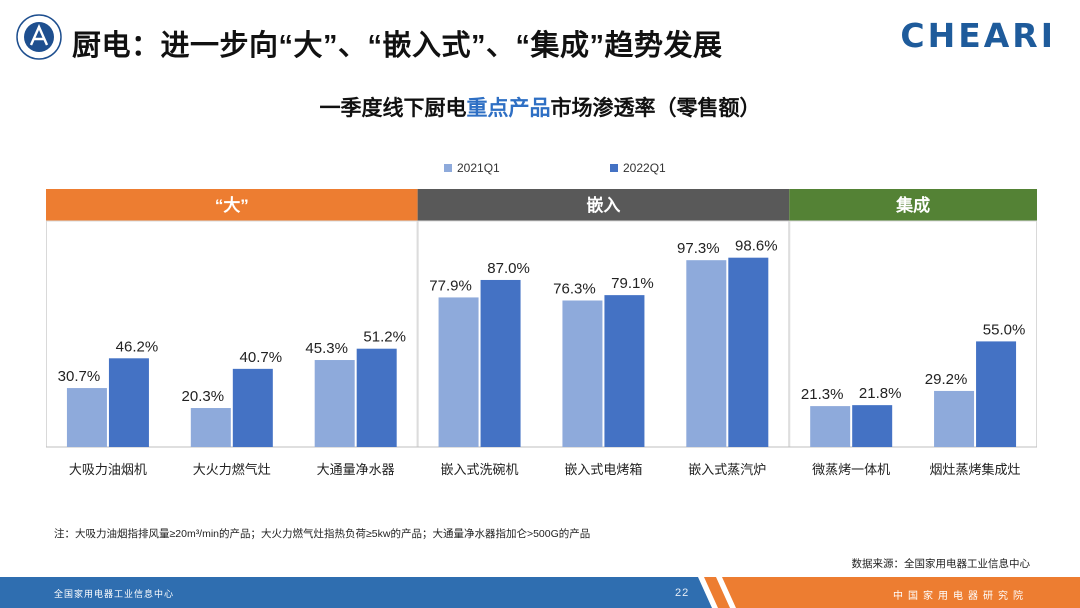 The width and height of the screenshot is (1080, 608). Describe the element at coordinates (644, 168) in the screenshot. I see `legend-label-2022Q1: 2022Q1` at that location.